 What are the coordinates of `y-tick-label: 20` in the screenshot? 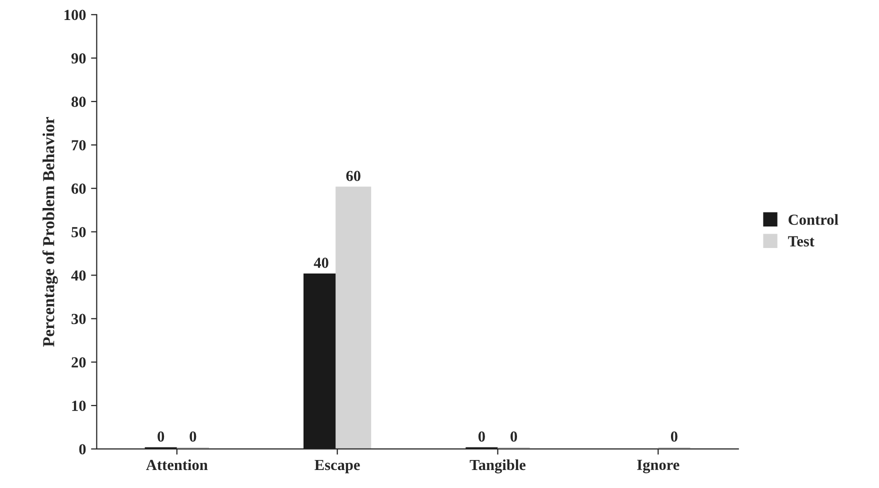 It's located at (79, 362).